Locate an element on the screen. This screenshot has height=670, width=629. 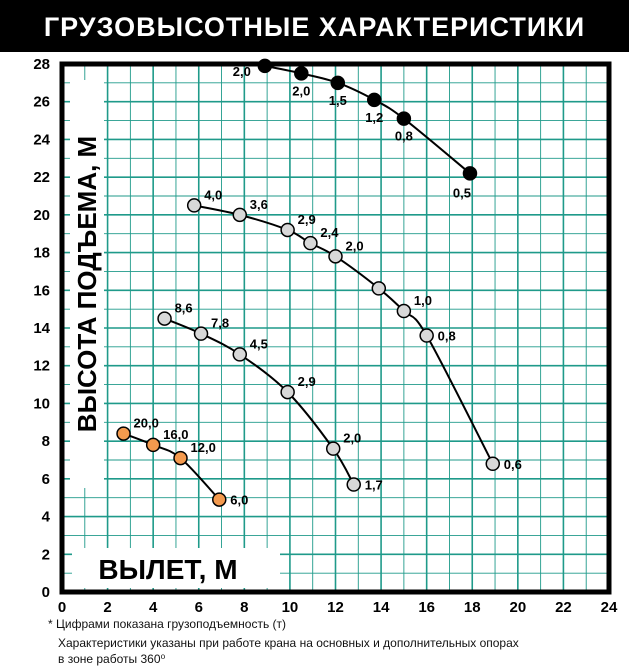
y-tick-label: 8 is located at coordinates (46, 441).